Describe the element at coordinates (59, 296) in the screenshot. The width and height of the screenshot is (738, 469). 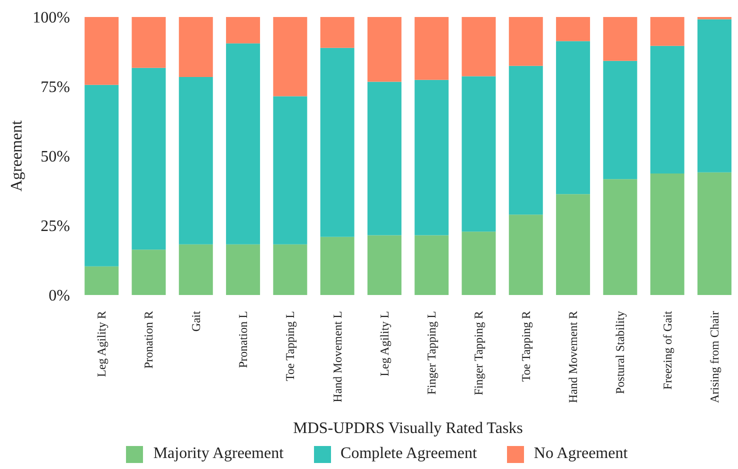
I see `y-tick-label: 0%` at that location.